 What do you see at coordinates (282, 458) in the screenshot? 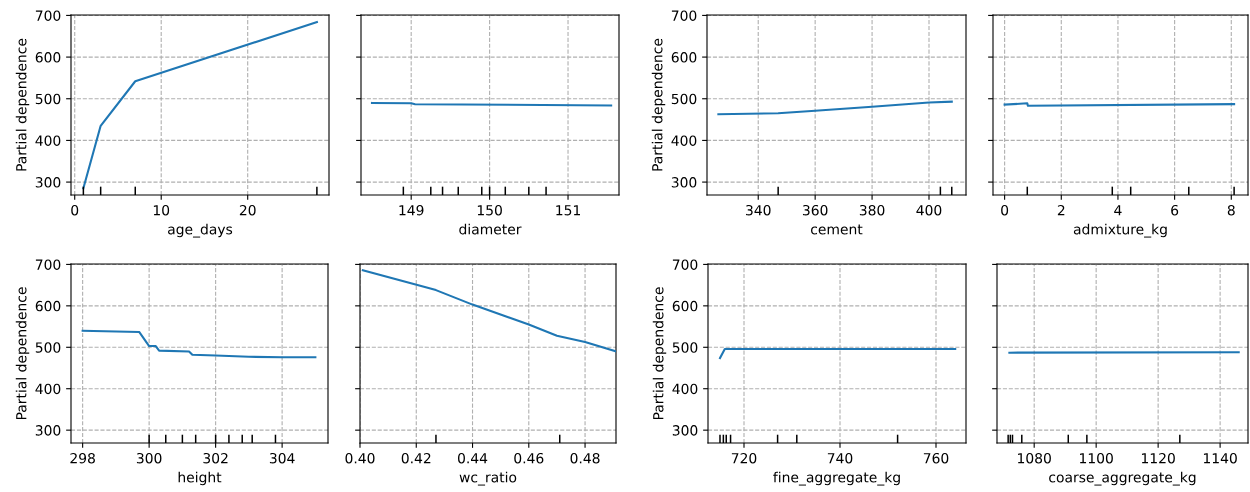
I see `x-tick-label: 304` at bounding box center [282, 458].